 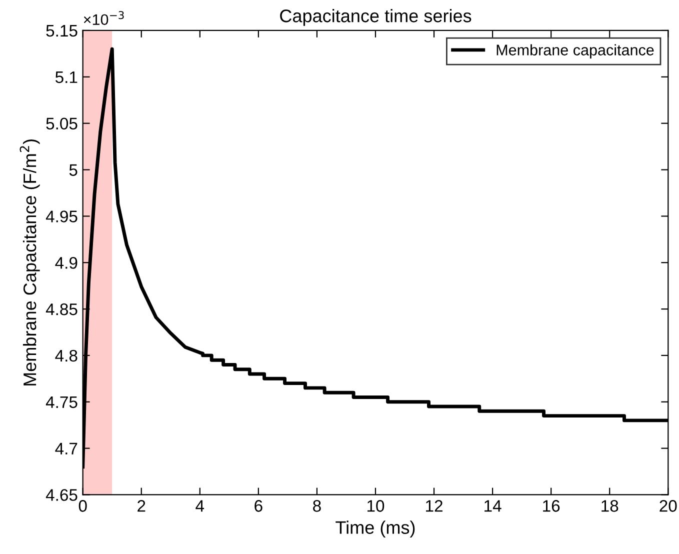 What do you see at coordinates (258, 506) in the screenshot?
I see `x-tick-label: 6` at bounding box center [258, 506].